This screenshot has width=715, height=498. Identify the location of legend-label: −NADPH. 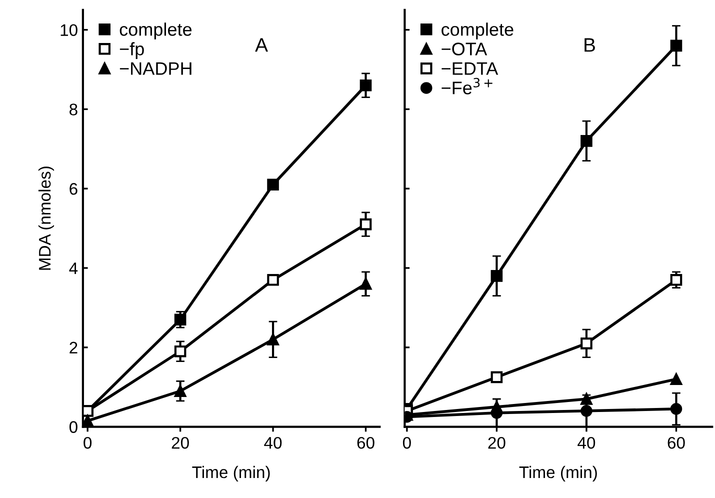
(156, 68).